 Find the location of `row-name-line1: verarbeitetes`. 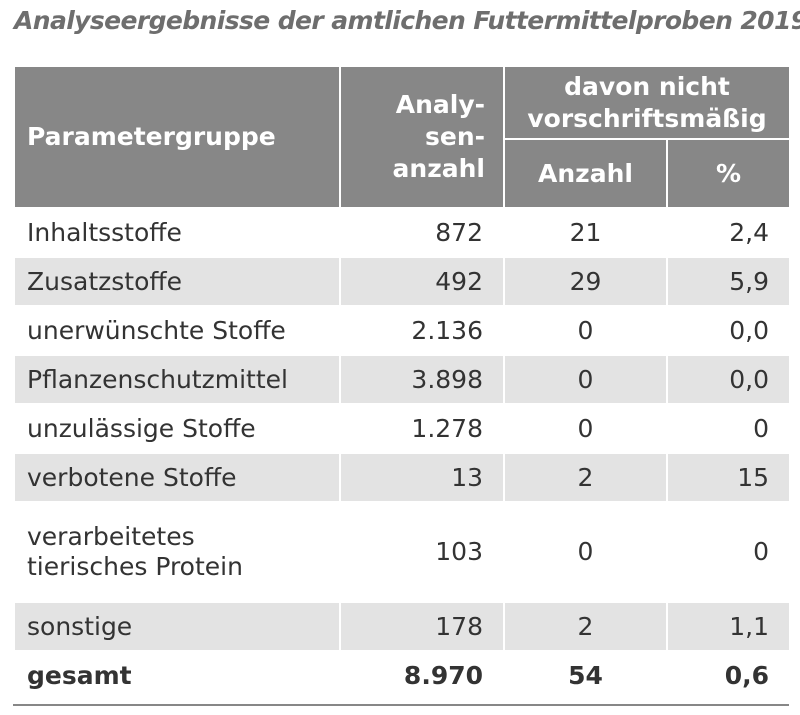

row-name-line1: verarbeitetes is located at coordinates (111, 536).